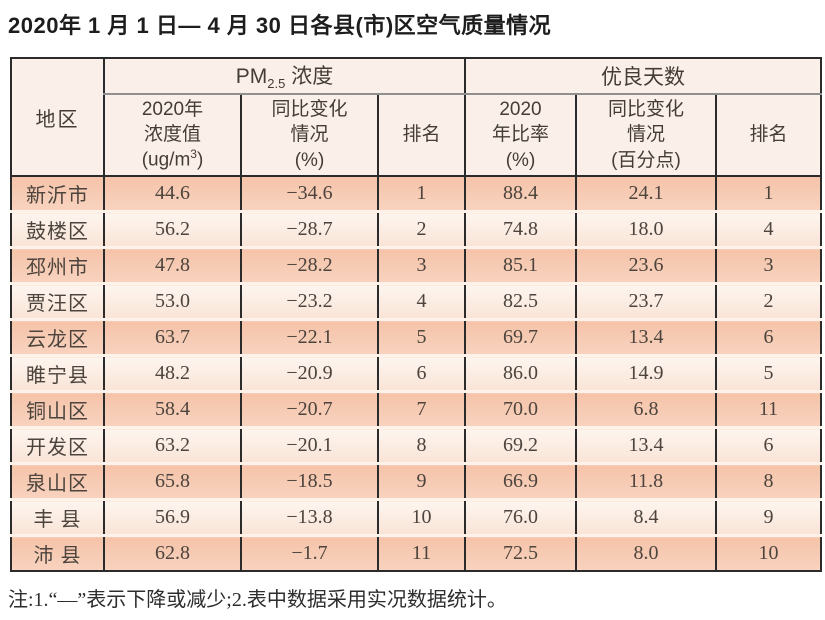  Describe the element at coordinates (309, 409) in the screenshot. I see `pm-change-cell: −20.7` at that location.